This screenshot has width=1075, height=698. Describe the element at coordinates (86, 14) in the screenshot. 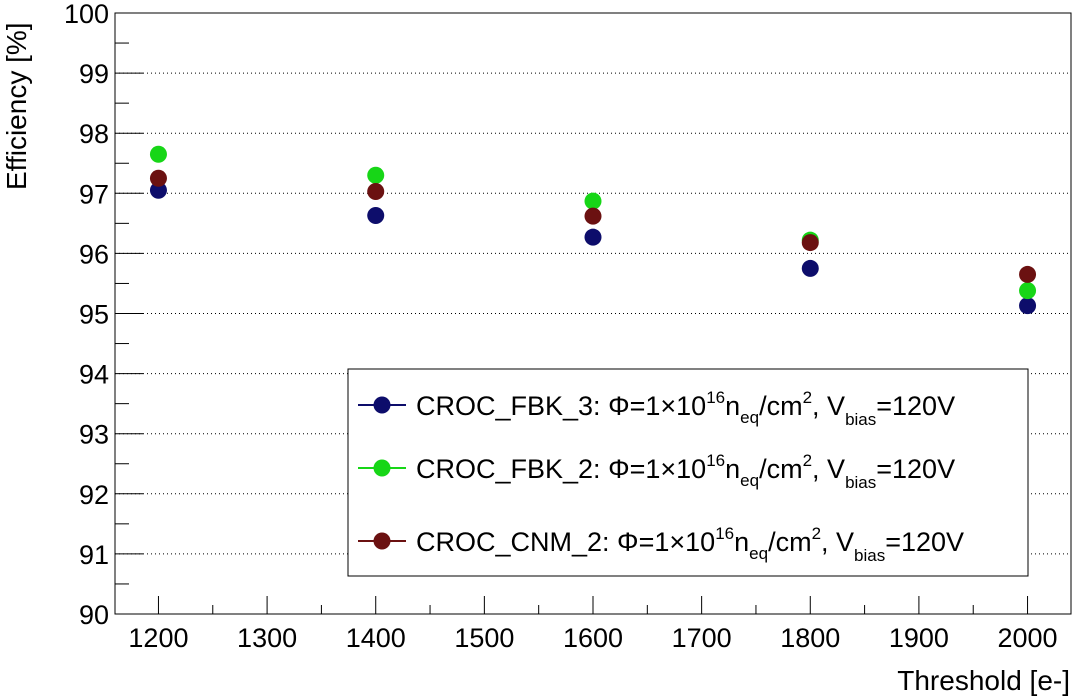

I see `y-tick-label: 100` at that location.